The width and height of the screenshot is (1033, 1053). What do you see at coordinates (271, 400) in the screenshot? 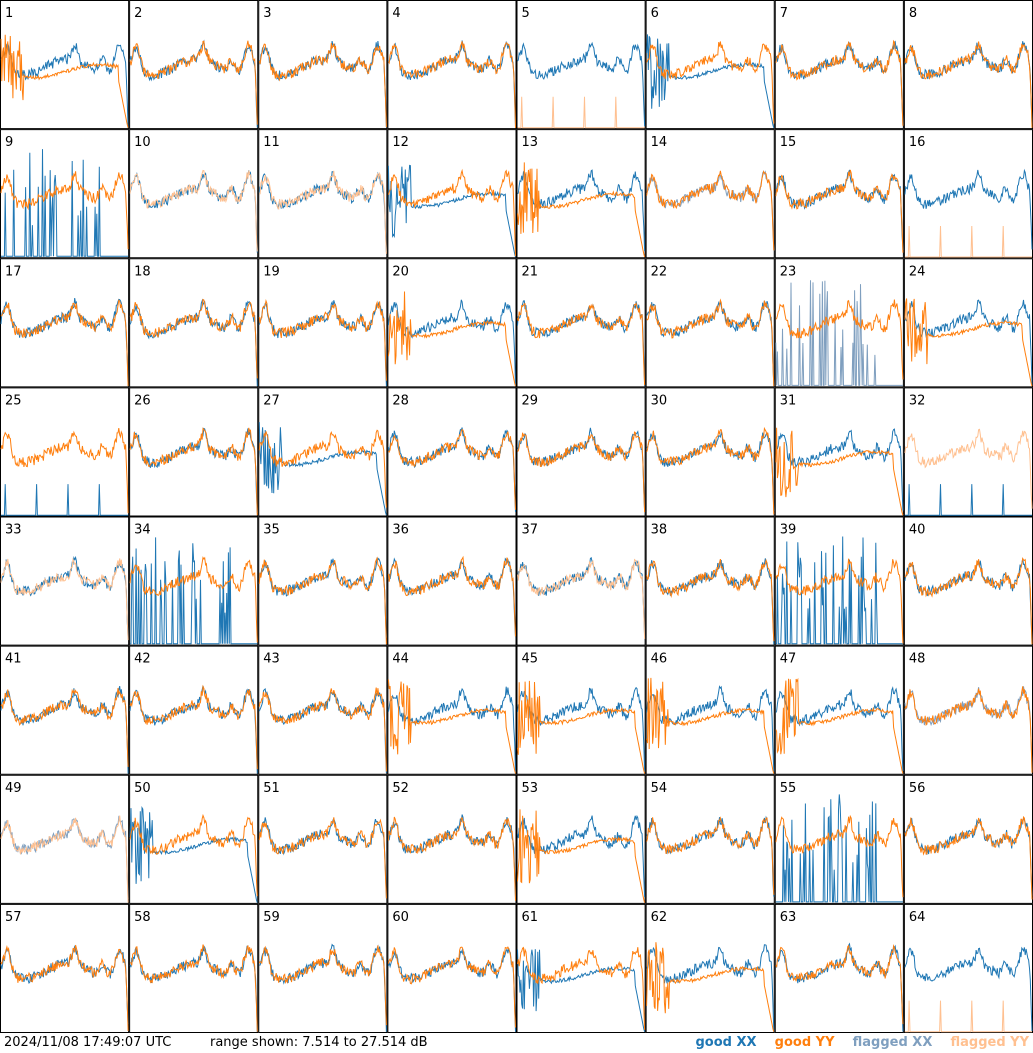
I see `panel-label: 27` at bounding box center [271, 400].